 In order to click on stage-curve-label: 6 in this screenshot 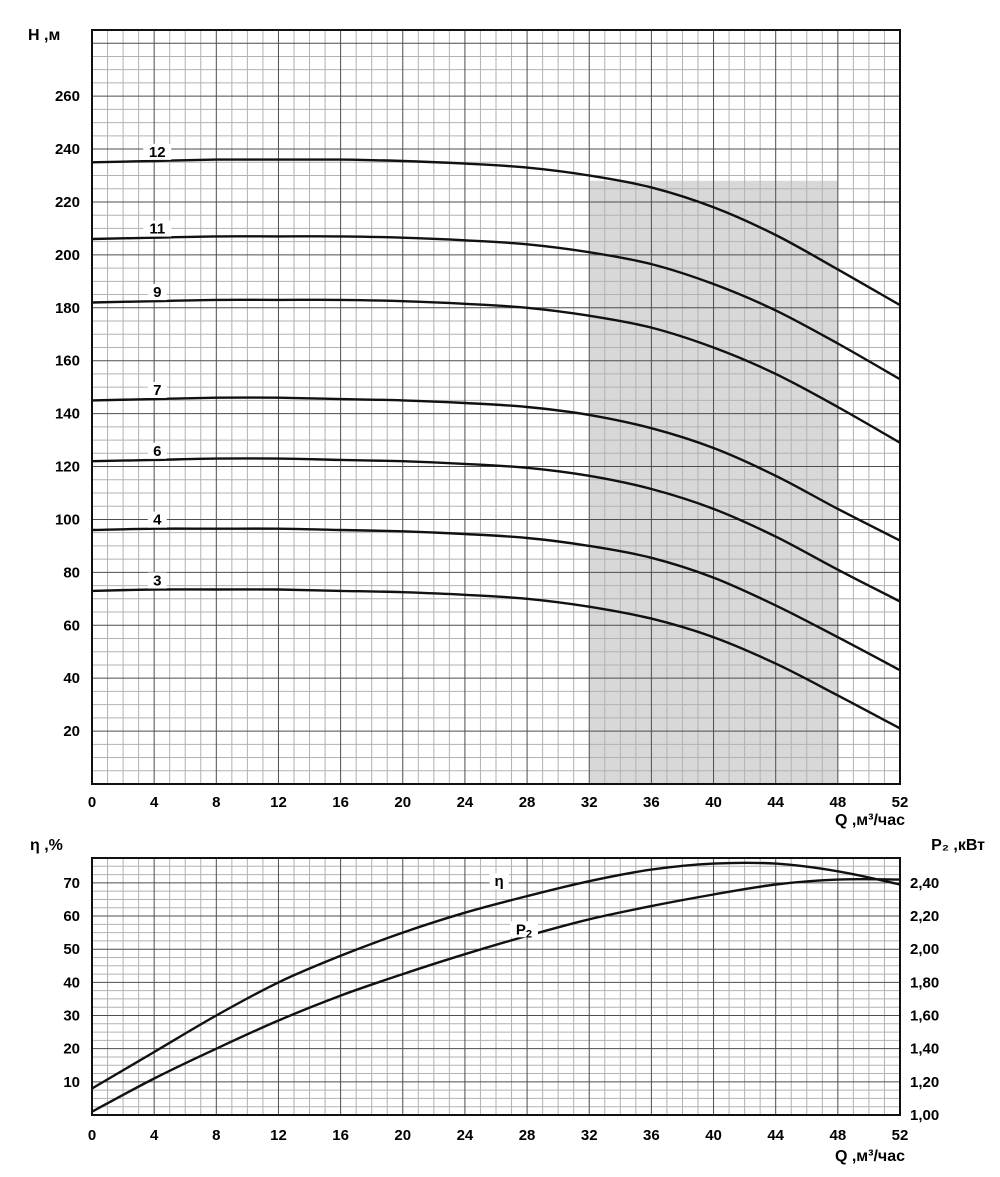, I will do `click(157, 451)`.